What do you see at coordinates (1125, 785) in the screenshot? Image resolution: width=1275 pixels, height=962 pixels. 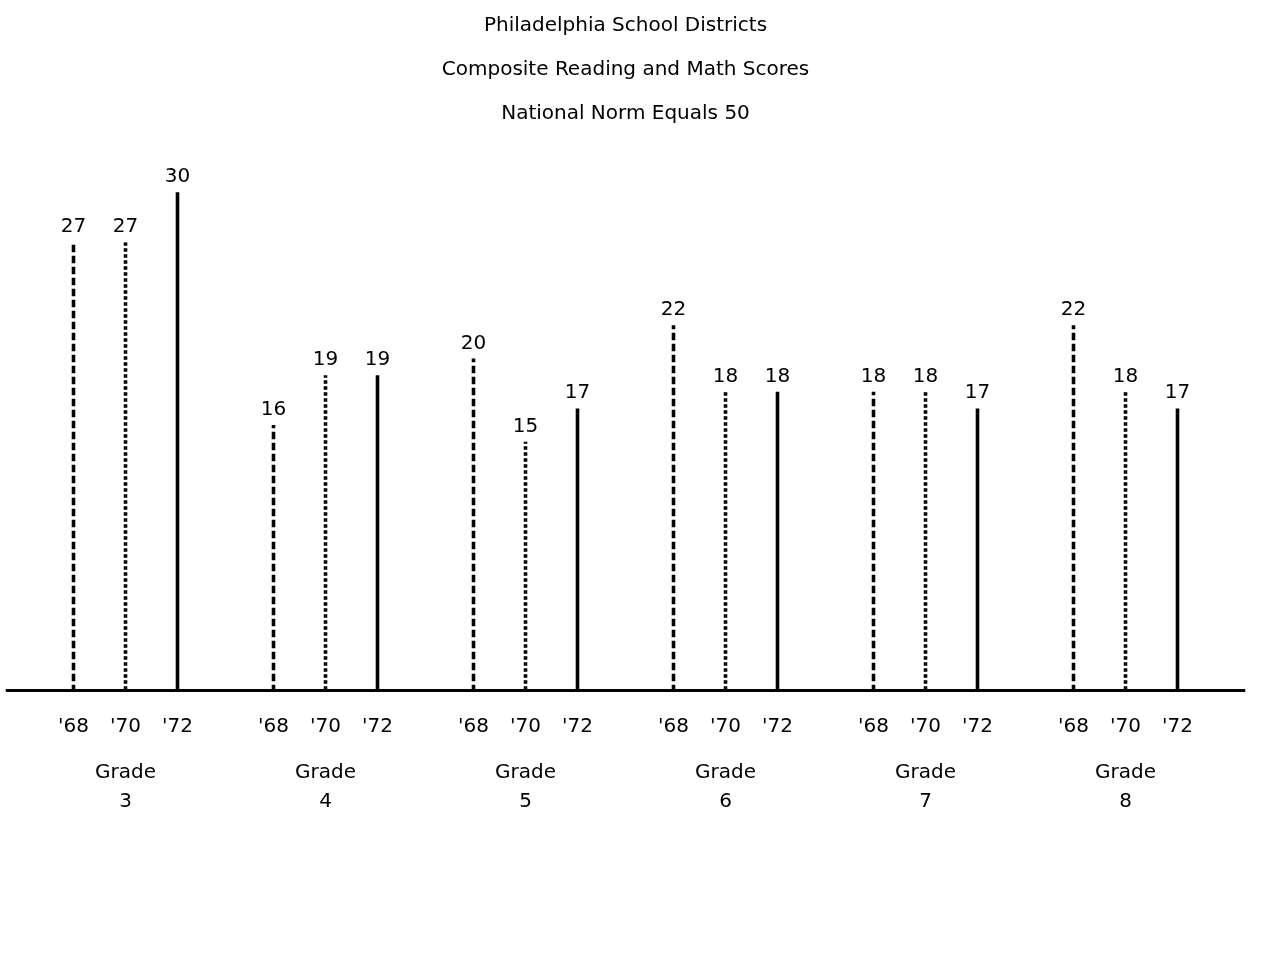 I see `x-tick-label: Grade 8` at bounding box center [1125, 785].